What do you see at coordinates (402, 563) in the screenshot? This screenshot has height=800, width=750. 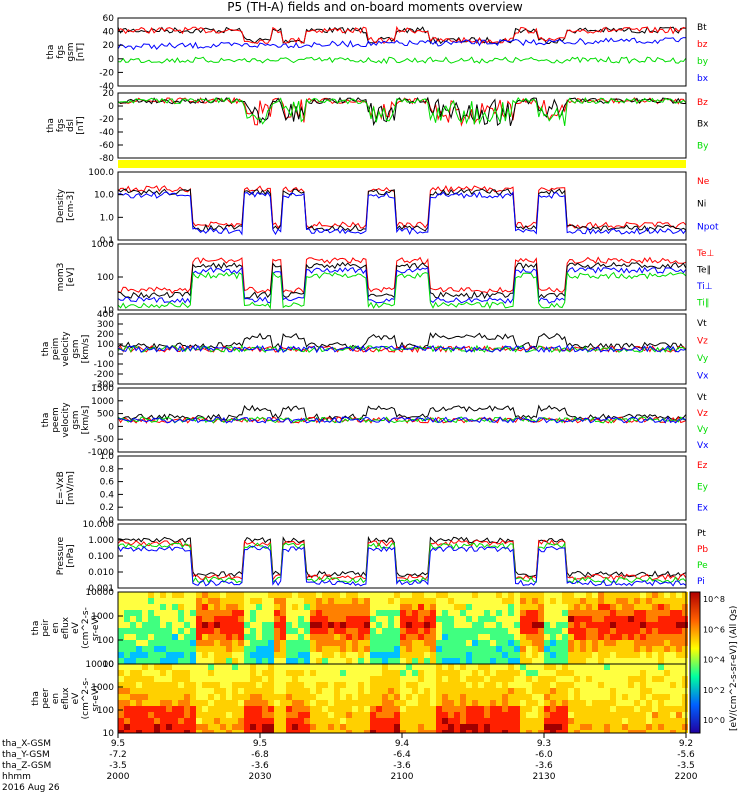 I see `series-line-Pe` at bounding box center [402, 563].